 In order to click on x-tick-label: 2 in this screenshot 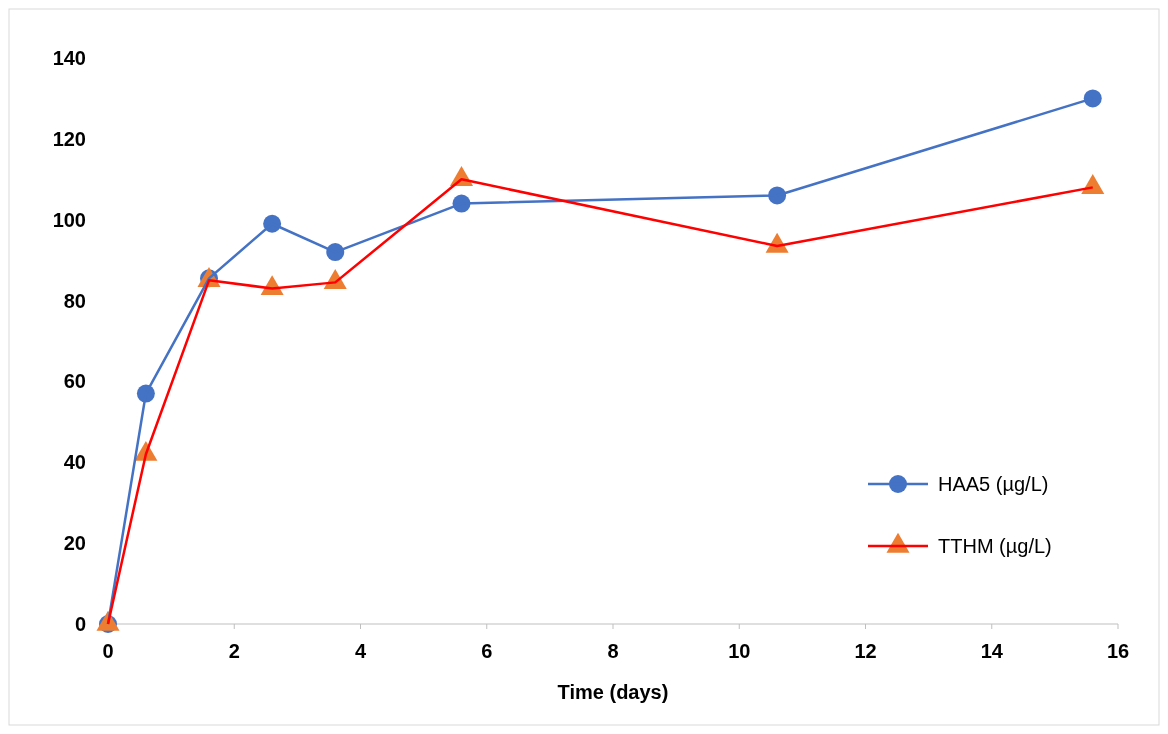, I will do `click(234, 651)`.